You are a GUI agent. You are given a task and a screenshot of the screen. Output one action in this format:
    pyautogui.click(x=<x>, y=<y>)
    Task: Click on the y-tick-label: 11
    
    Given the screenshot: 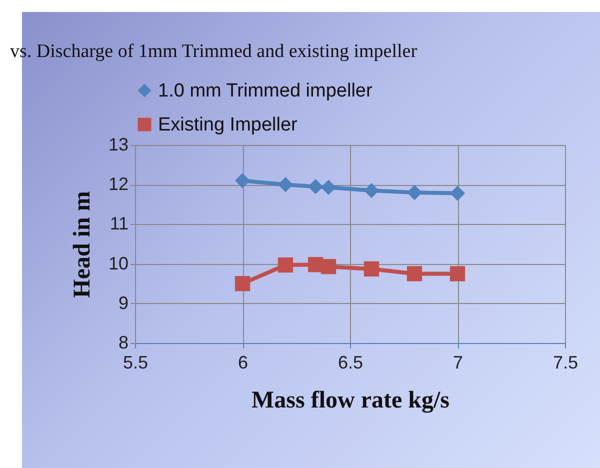 What is the action you would take?
    pyautogui.click(x=119, y=224)
    